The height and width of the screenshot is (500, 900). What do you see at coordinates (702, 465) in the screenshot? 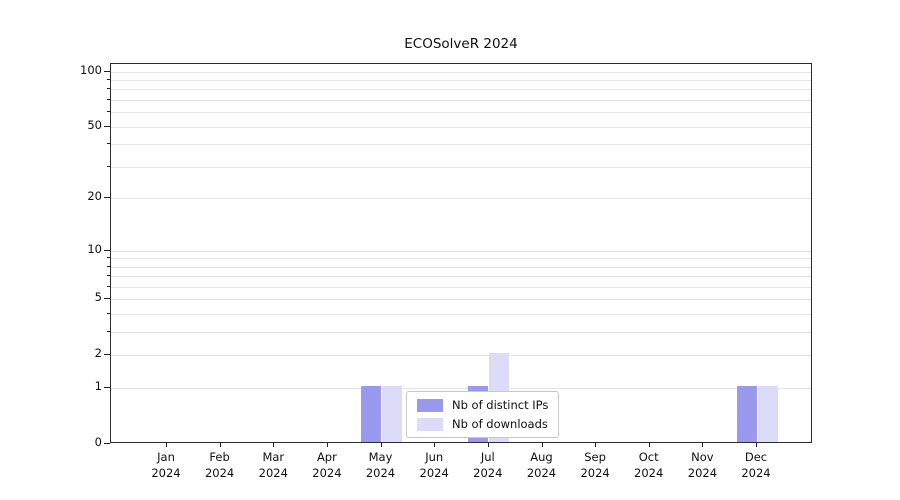
I see `x-tick-label: Nov 2024` at bounding box center [702, 465].